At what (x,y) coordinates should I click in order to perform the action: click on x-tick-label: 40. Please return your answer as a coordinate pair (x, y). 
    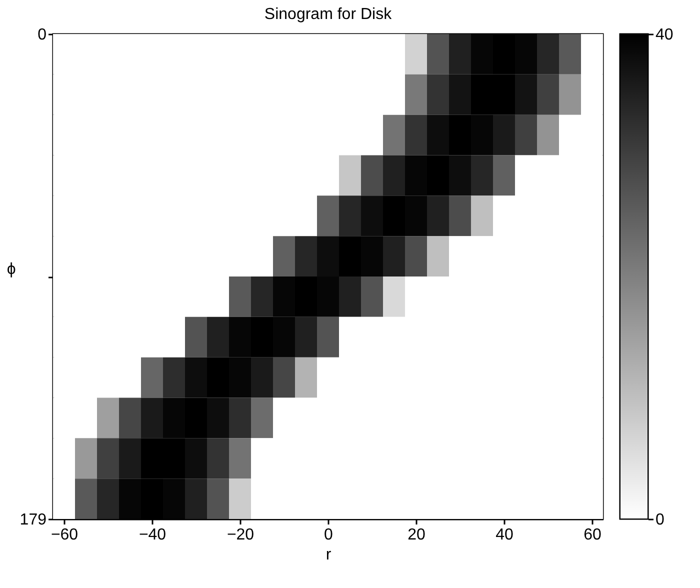
    Looking at the image, I should click on (505, 535).